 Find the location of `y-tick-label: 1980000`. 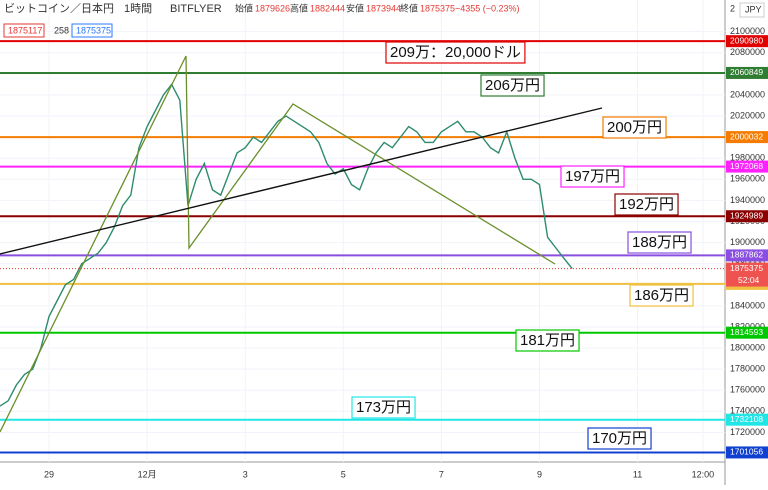

y-tick-label: 1980000 is located at coordinates (747, 158).